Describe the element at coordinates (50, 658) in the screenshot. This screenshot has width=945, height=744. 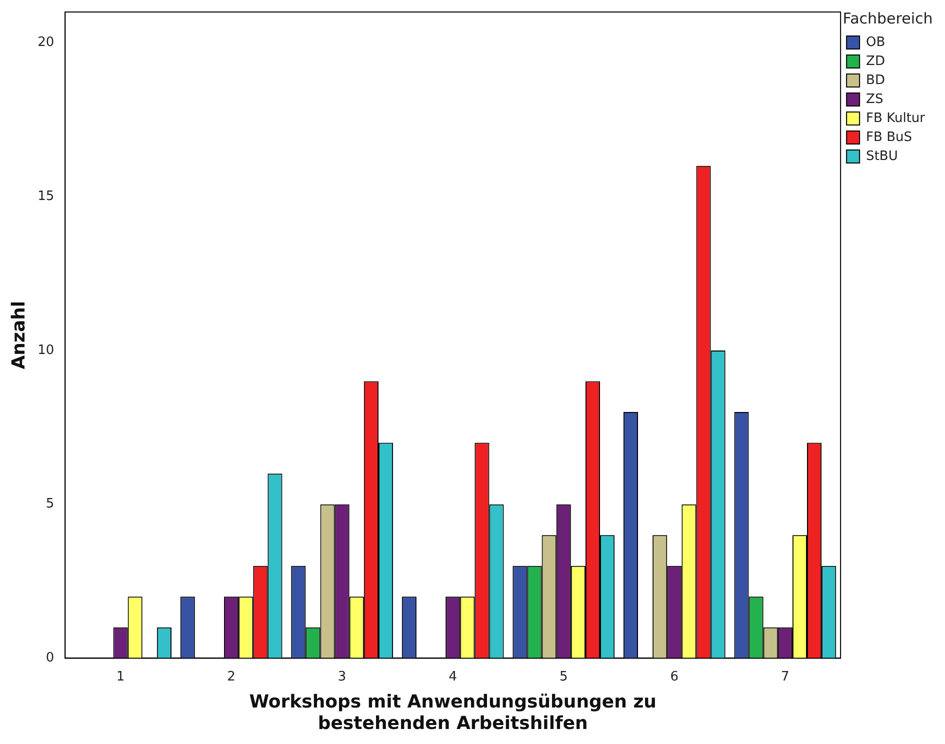
I see `y-tick-label: 0` at that location.